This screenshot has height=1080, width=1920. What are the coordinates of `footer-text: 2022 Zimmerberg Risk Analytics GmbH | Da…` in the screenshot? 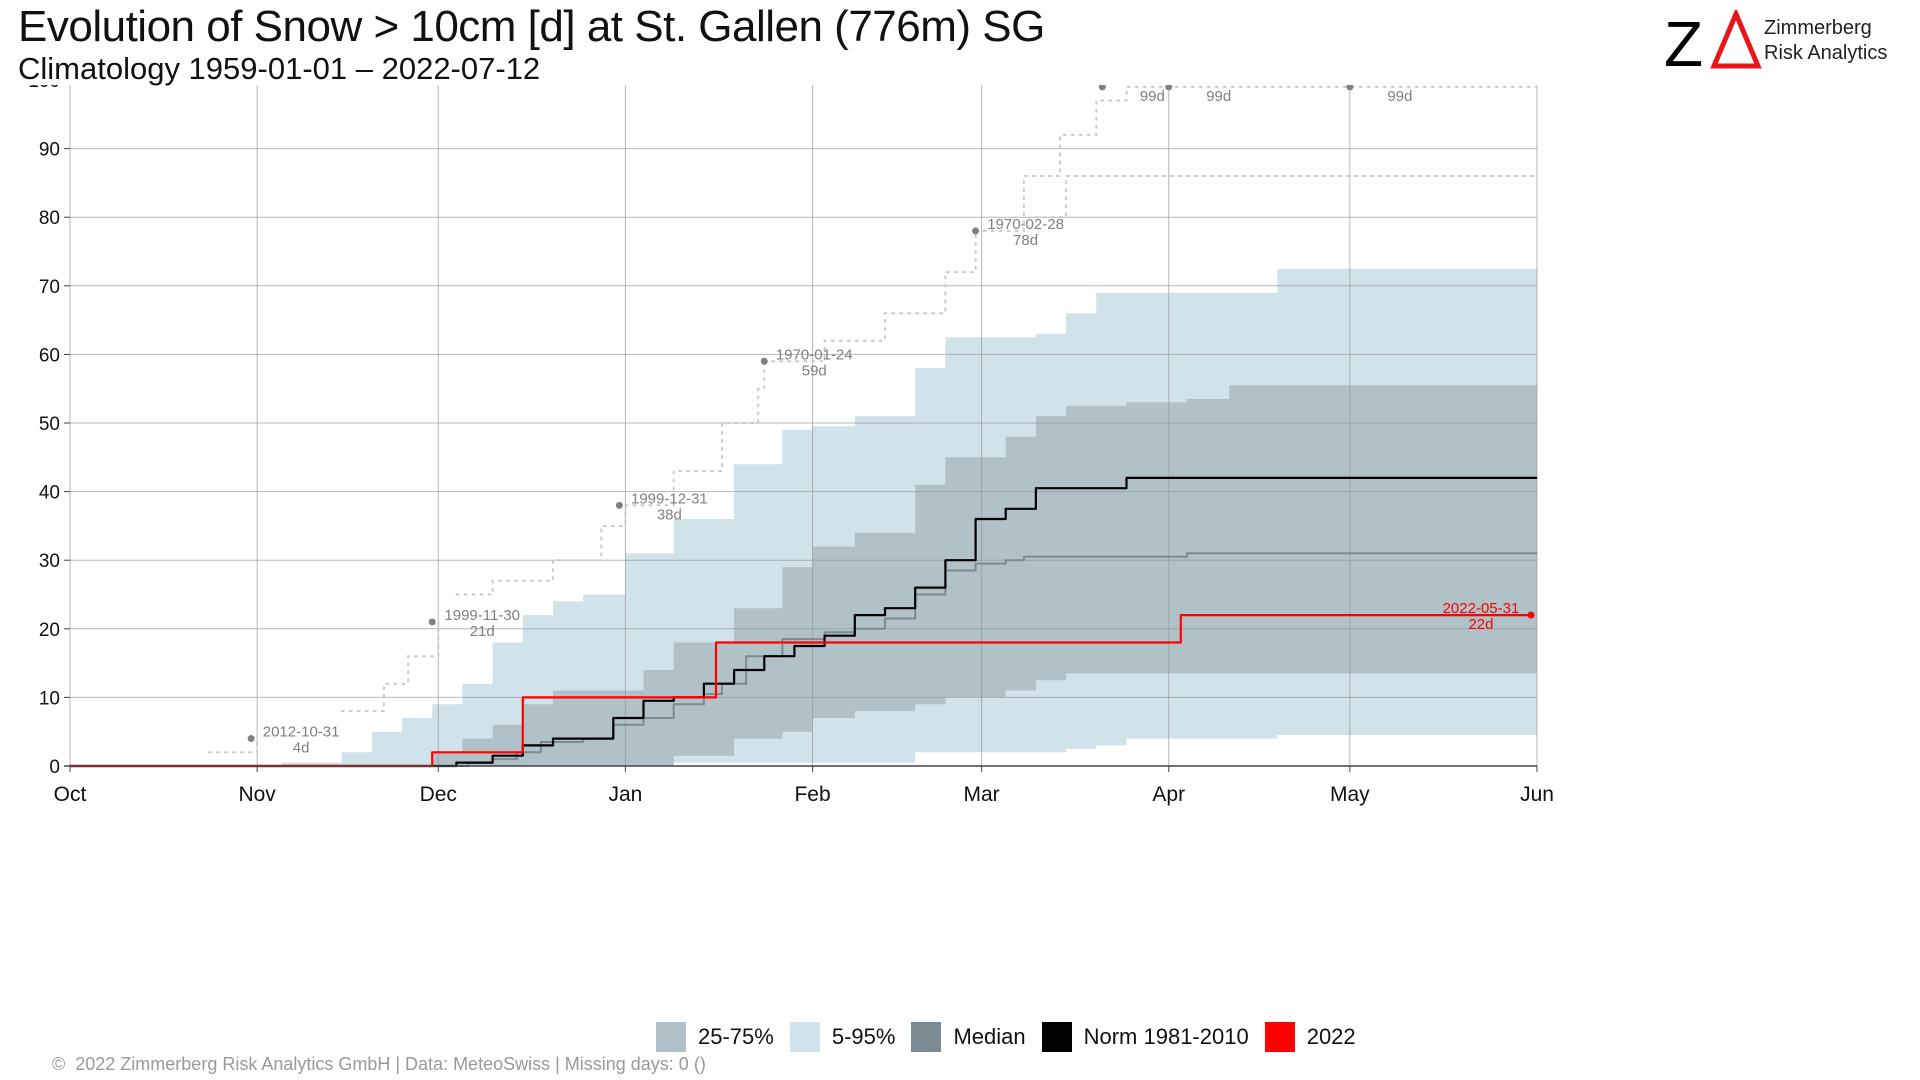 It's located at (390, 1064).